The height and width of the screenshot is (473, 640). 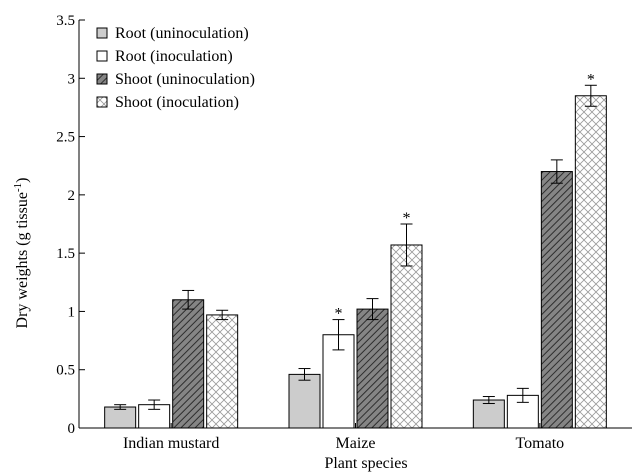 What do you see at coordinates (174, 56) in the screenshot?
I see `legend-label: Root (inoculation)` at bounding box center [174, 56].